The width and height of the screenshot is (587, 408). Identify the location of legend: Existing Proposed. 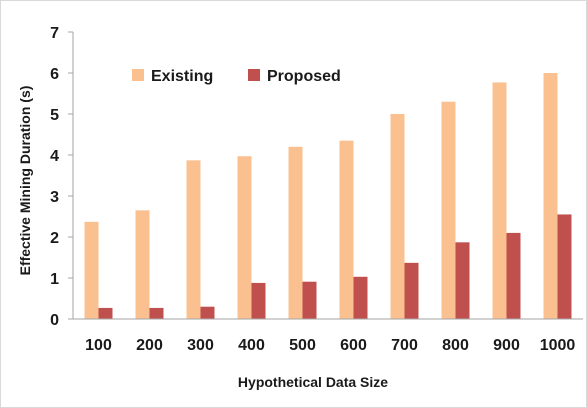
(236, 76).